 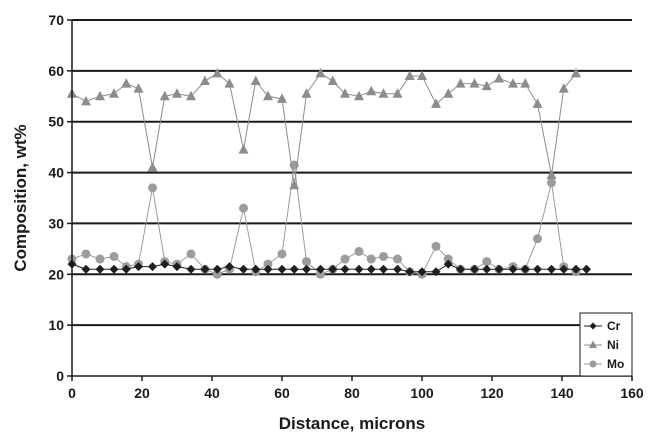 What do you see at coordinates (56, 274) in the screenshot?
I see `y-tick-label-20: 20` at bounding box center [56, 274].